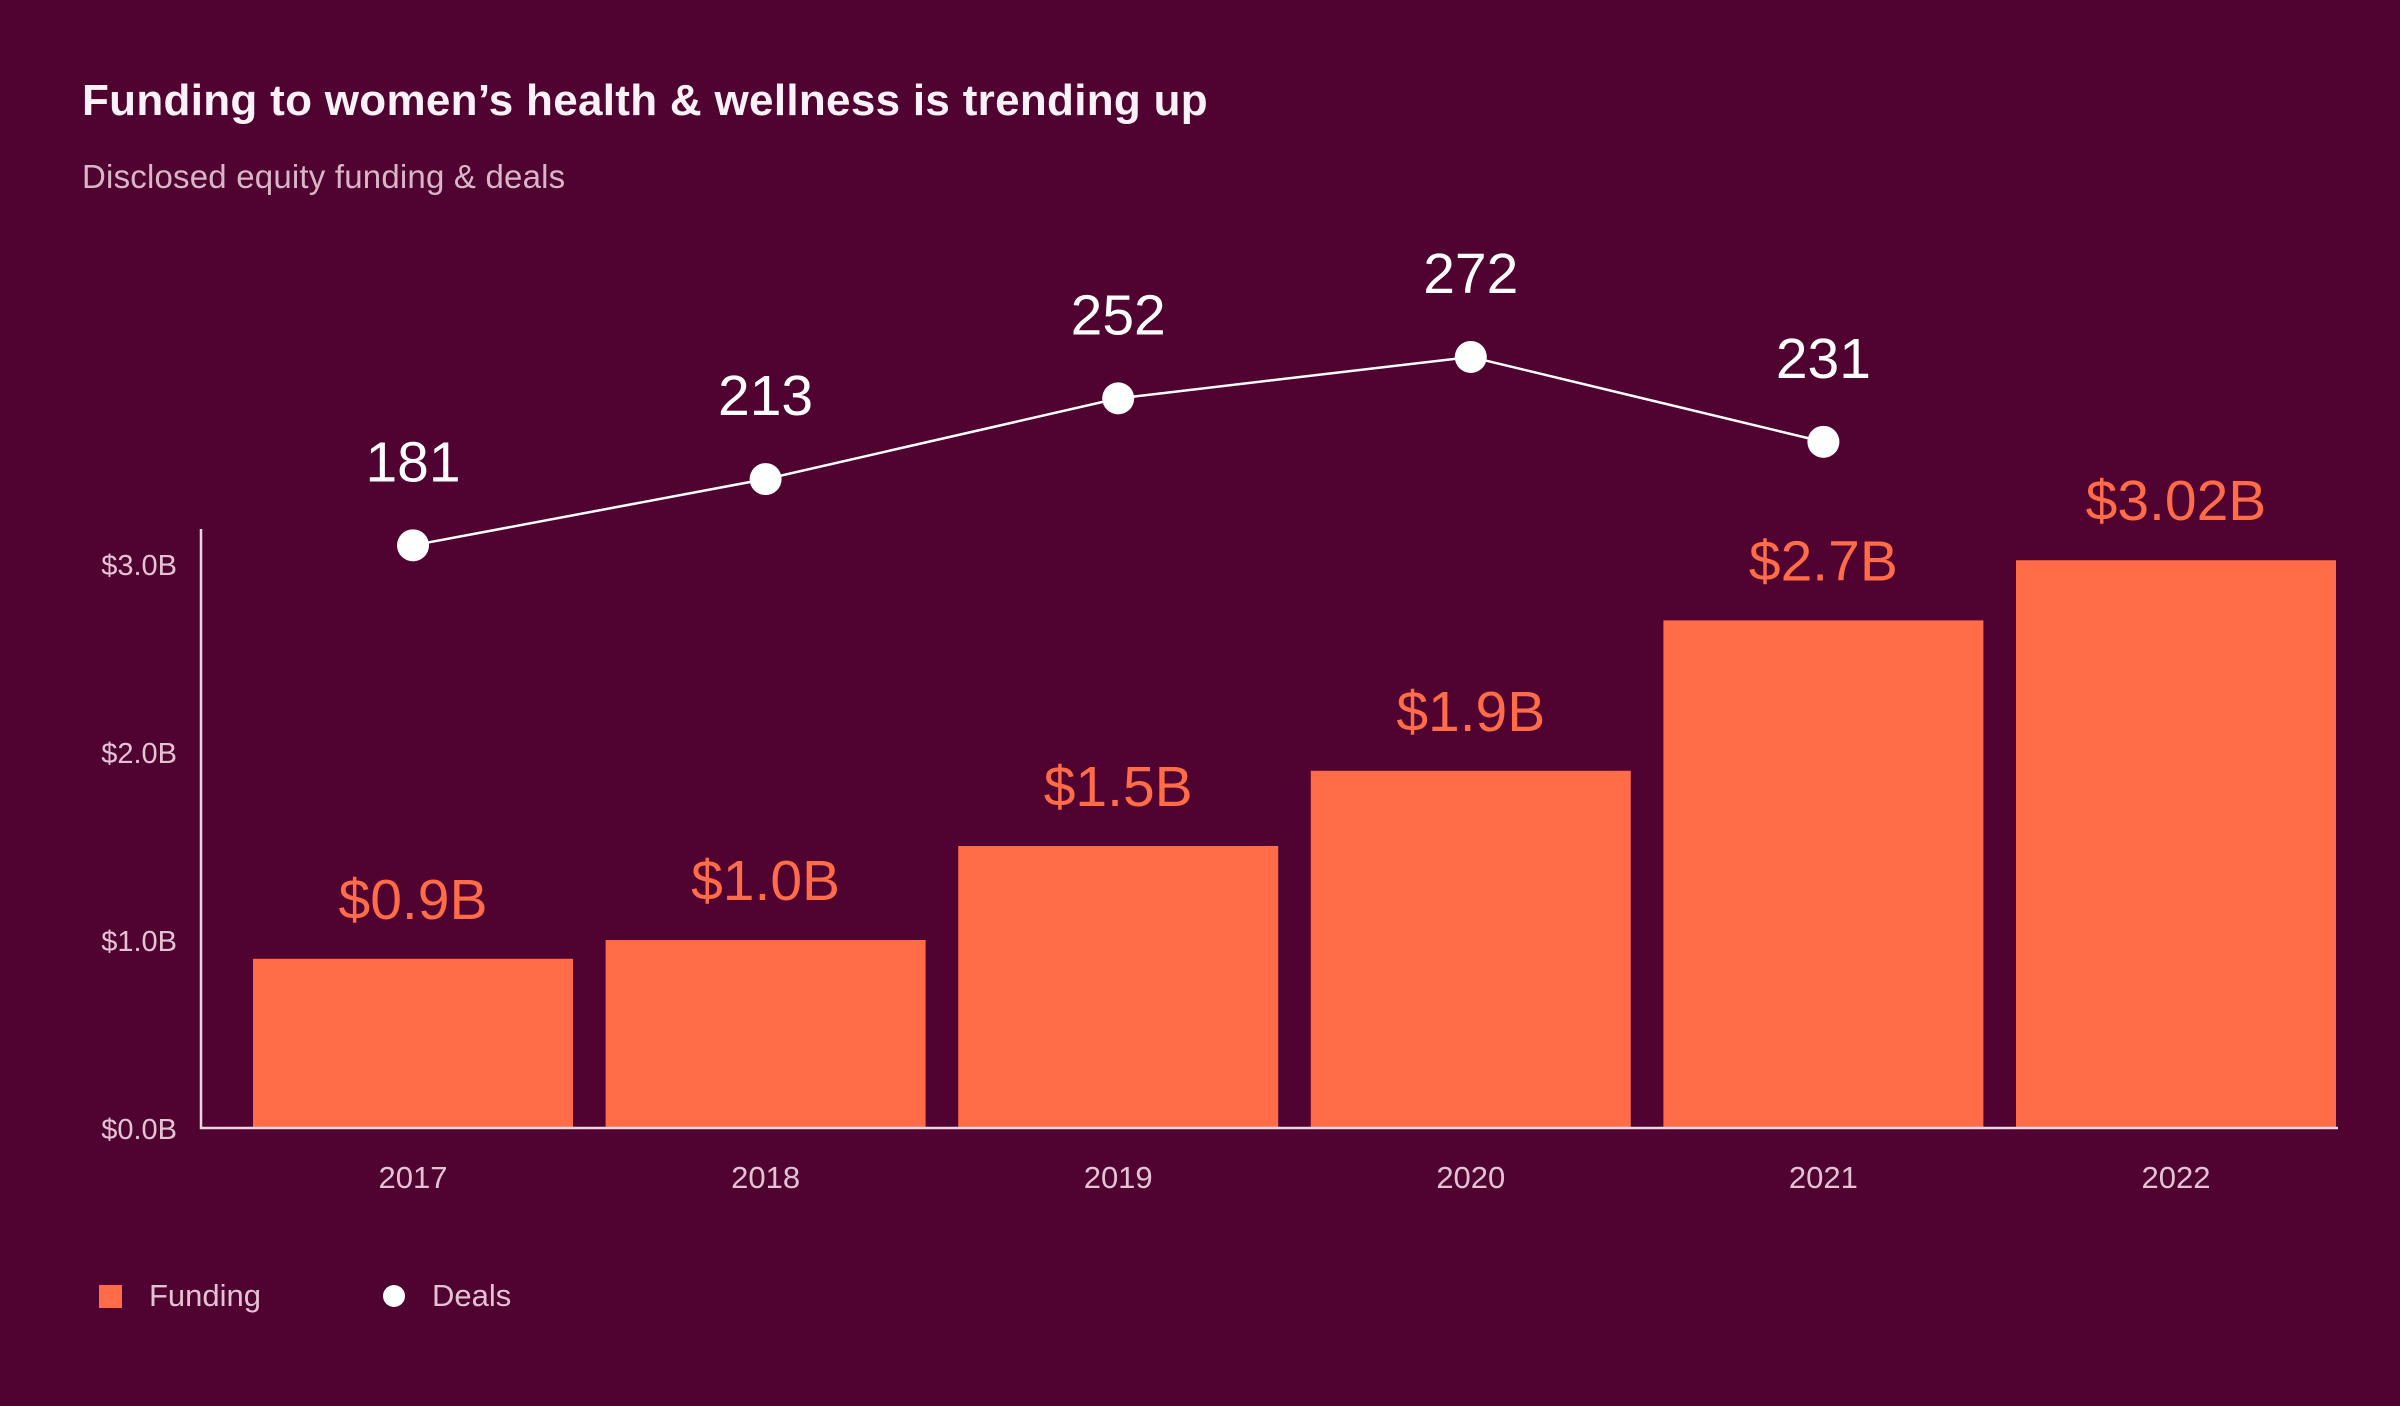 The width and height of the screenshot is (2400, 1406). Describe the element at coordinates (139, 942) in the screenshot. I see `y-axis-tick-label: $1.0B` at that location.